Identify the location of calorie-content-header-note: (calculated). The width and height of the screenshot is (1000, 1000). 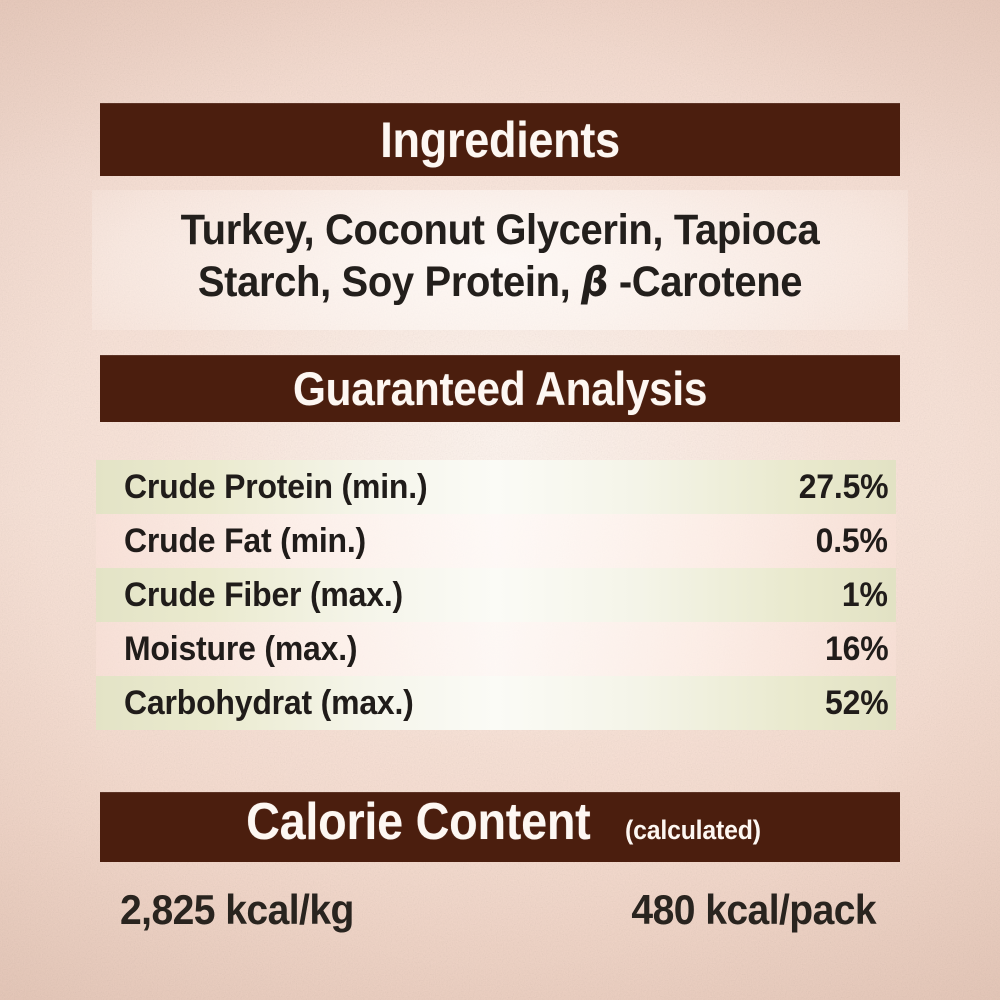
(693, 830).